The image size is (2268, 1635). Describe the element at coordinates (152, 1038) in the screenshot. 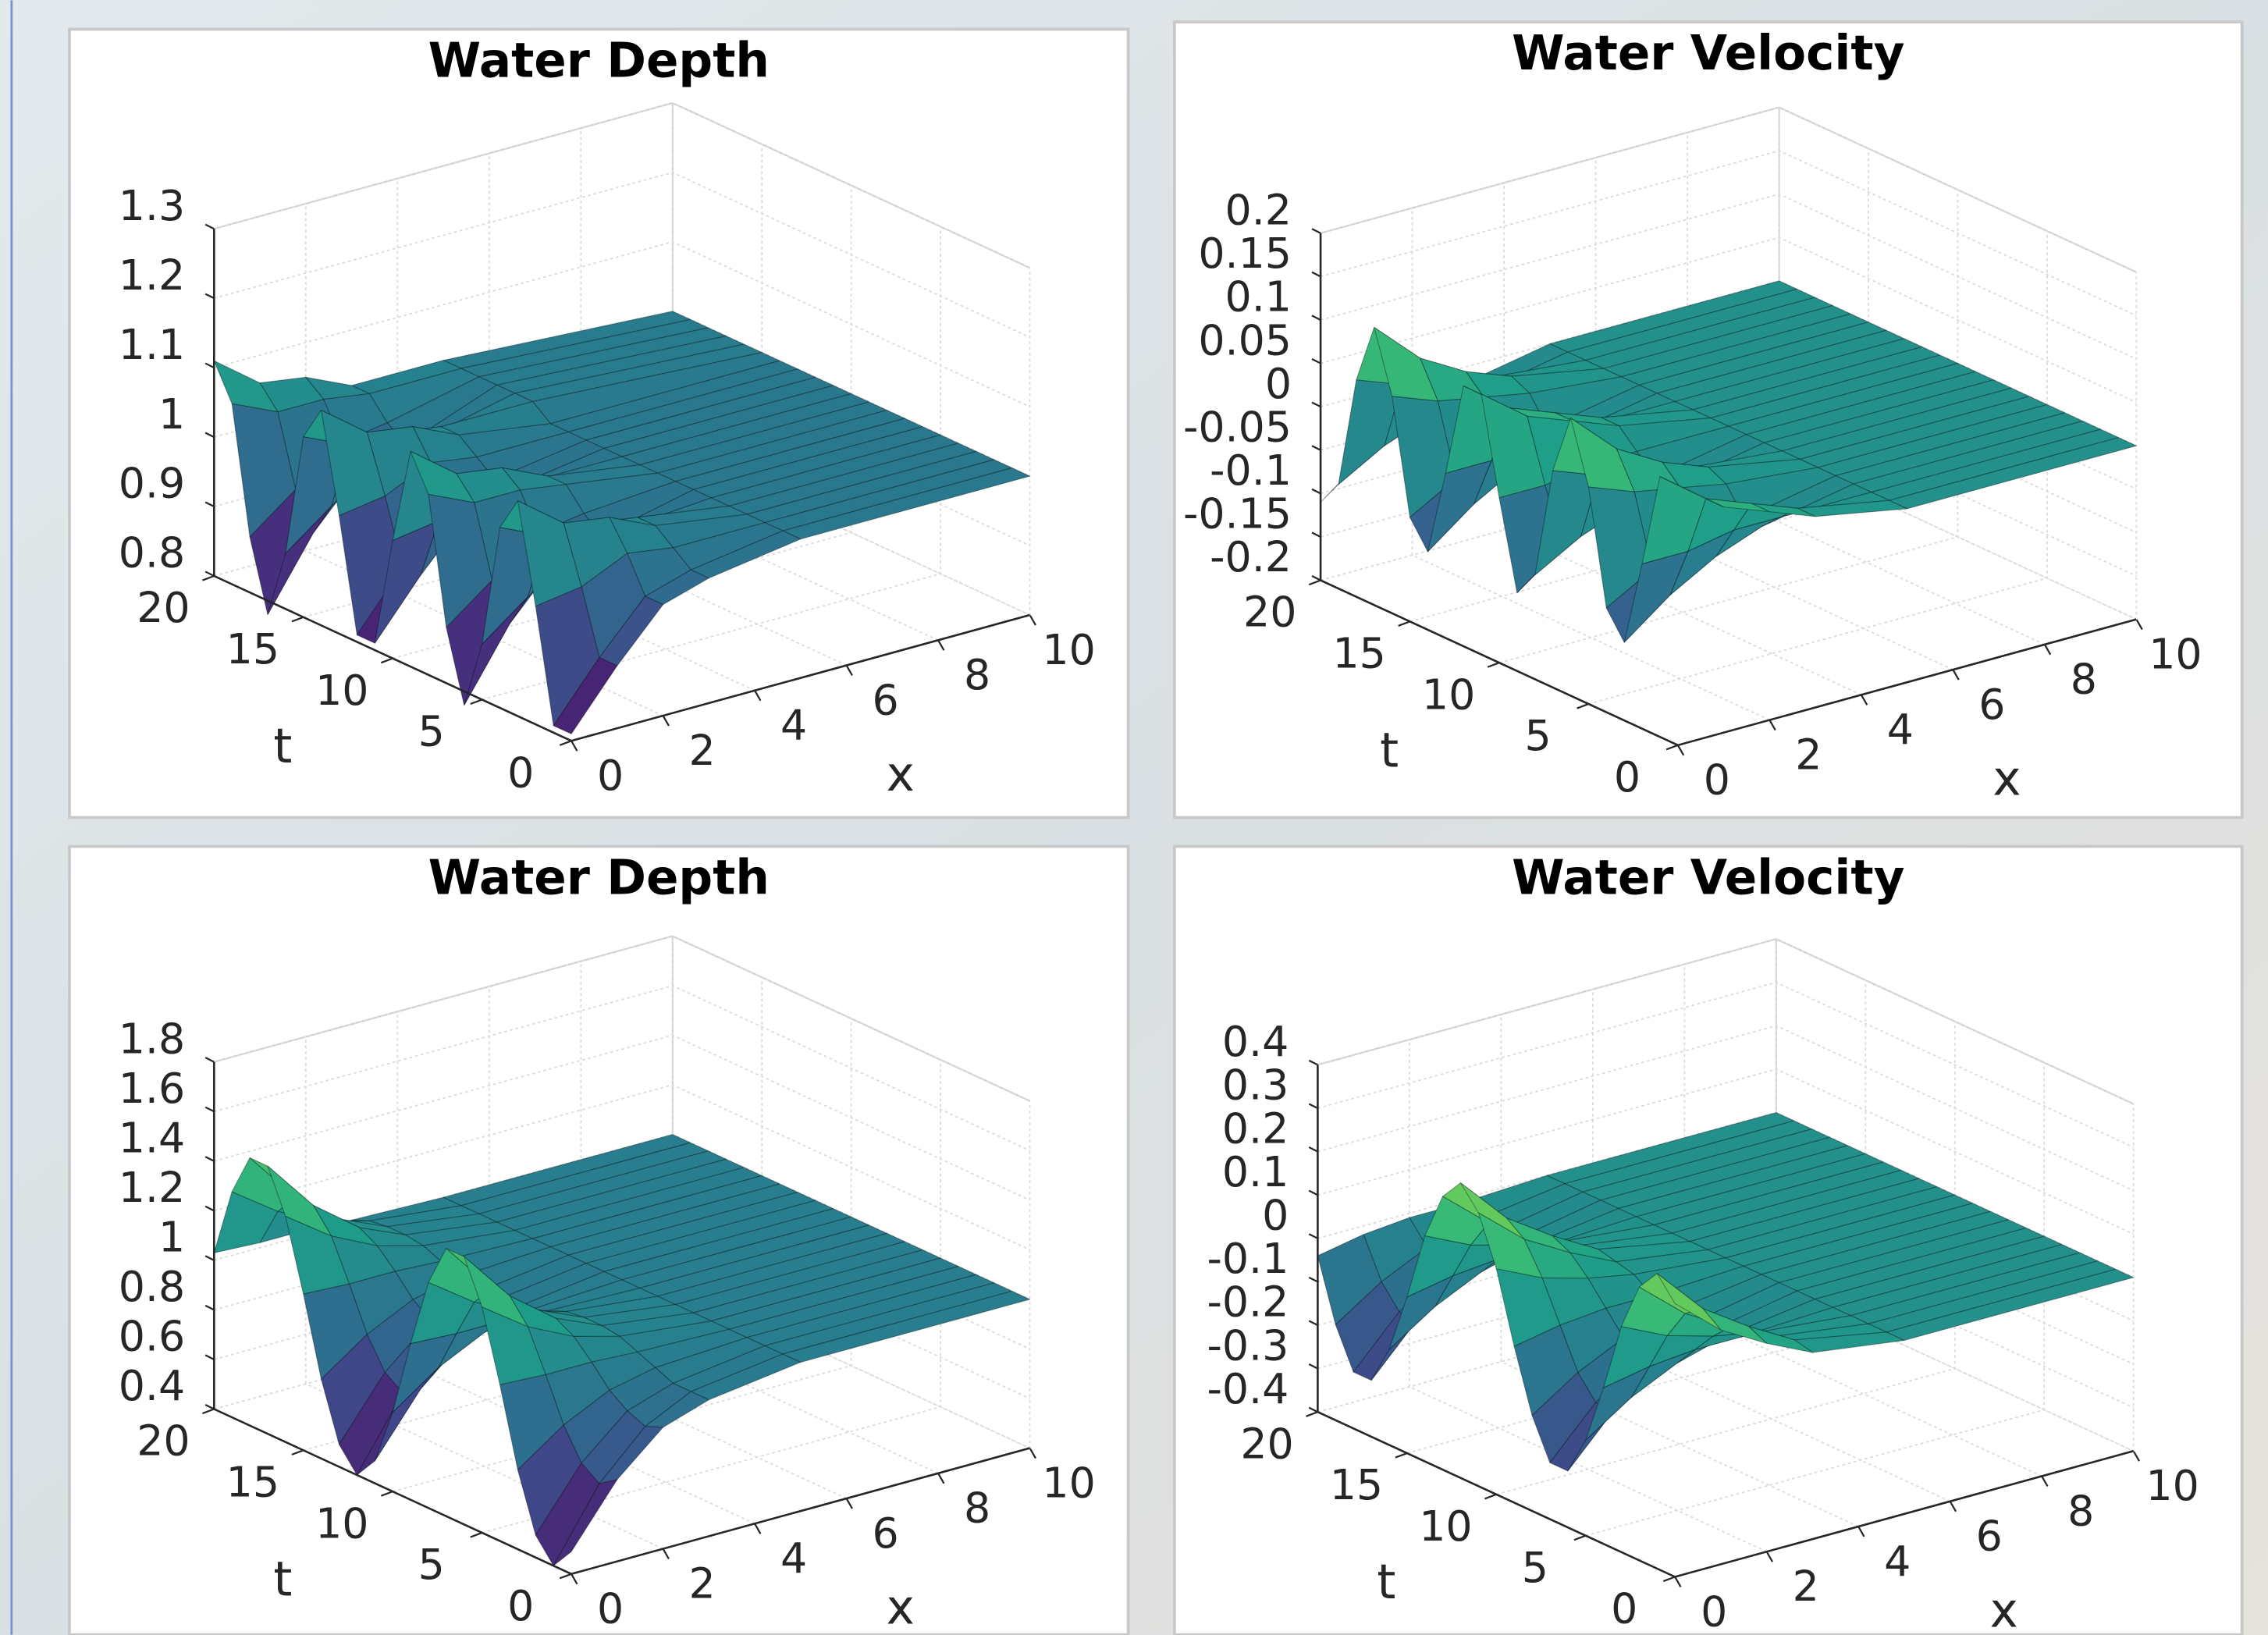

I see `z-tick-label: 1.8` at that location.